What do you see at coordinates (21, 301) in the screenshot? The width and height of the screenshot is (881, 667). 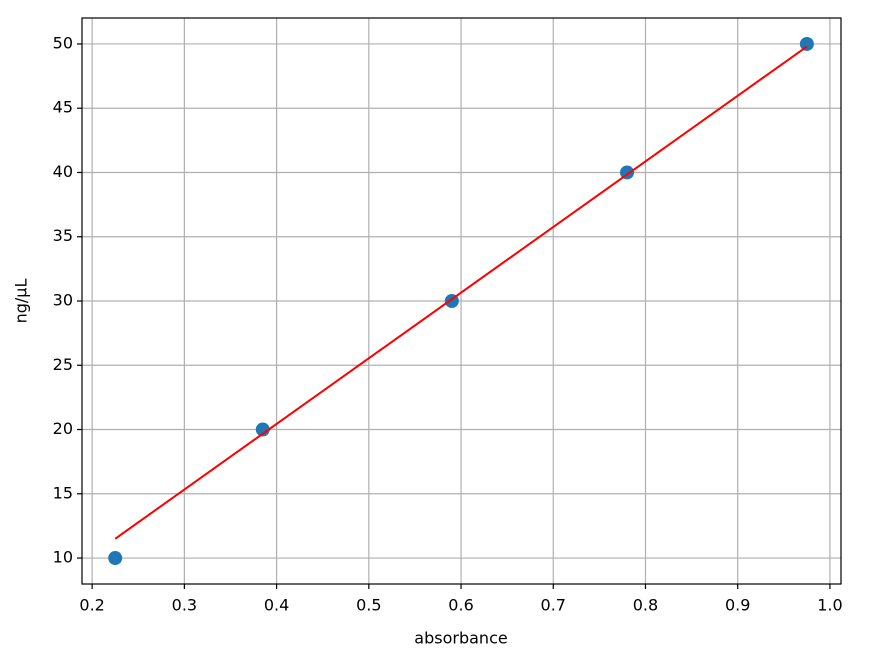 I see `y-axis-label: ng/μL` at bounding box center [21, 301].